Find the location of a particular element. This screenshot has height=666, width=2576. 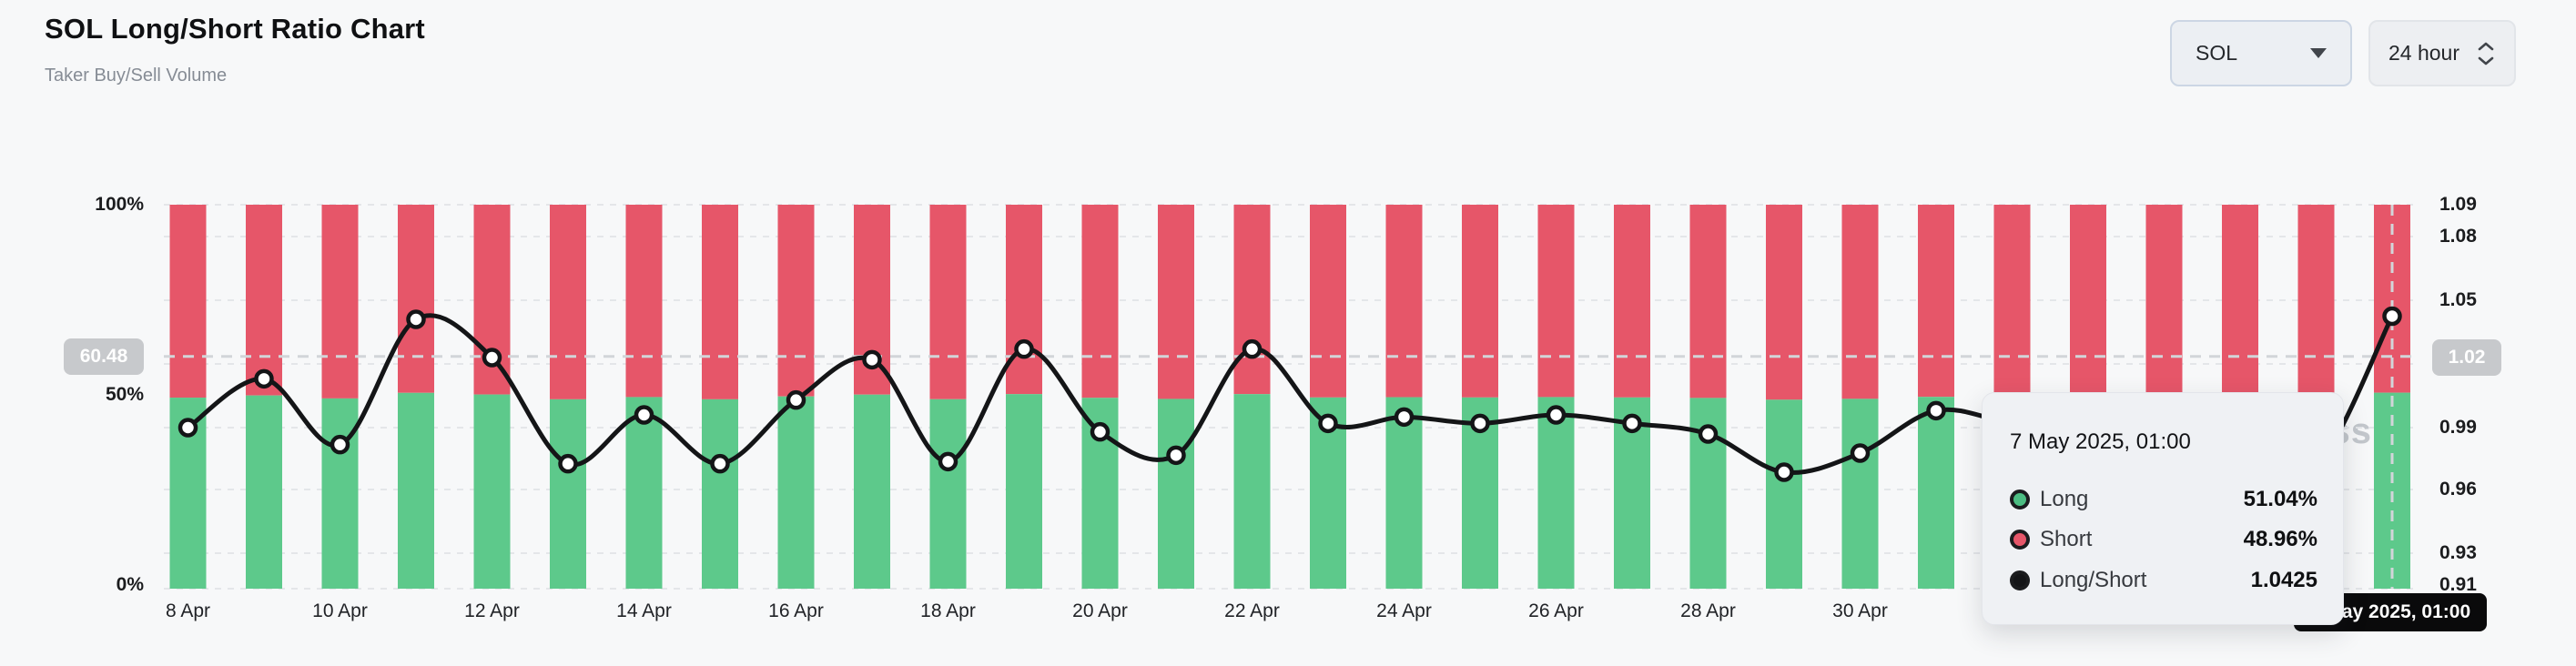

tooltip-ratio-value: 1.0425 is located at coordinates (2283, 580).